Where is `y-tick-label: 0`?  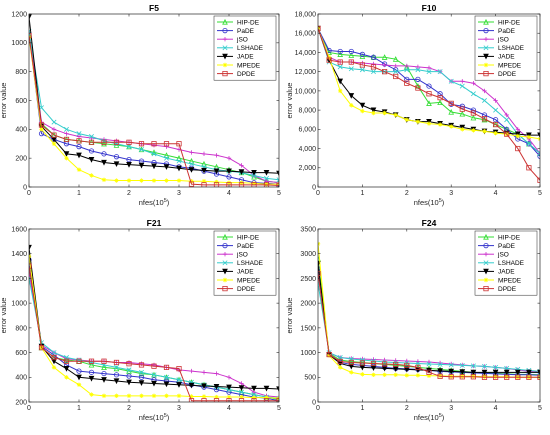
y-tick-label: 0 is located at coordinates (25, 187).